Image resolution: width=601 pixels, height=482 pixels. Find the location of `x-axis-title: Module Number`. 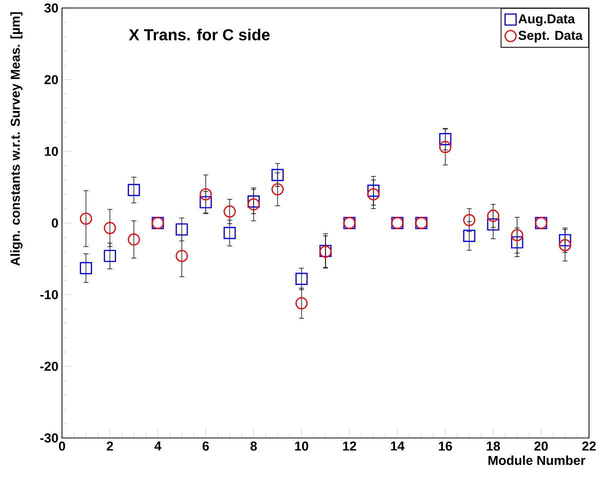

x-axis-title: Module Number is located at coordinates (537, 461).